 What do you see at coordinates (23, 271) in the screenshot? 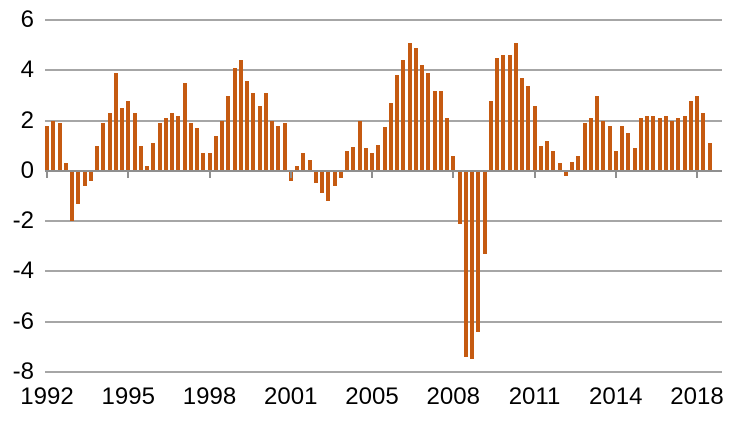
I see `y-tick-label--4: -4` at bounding box center [23, 271].